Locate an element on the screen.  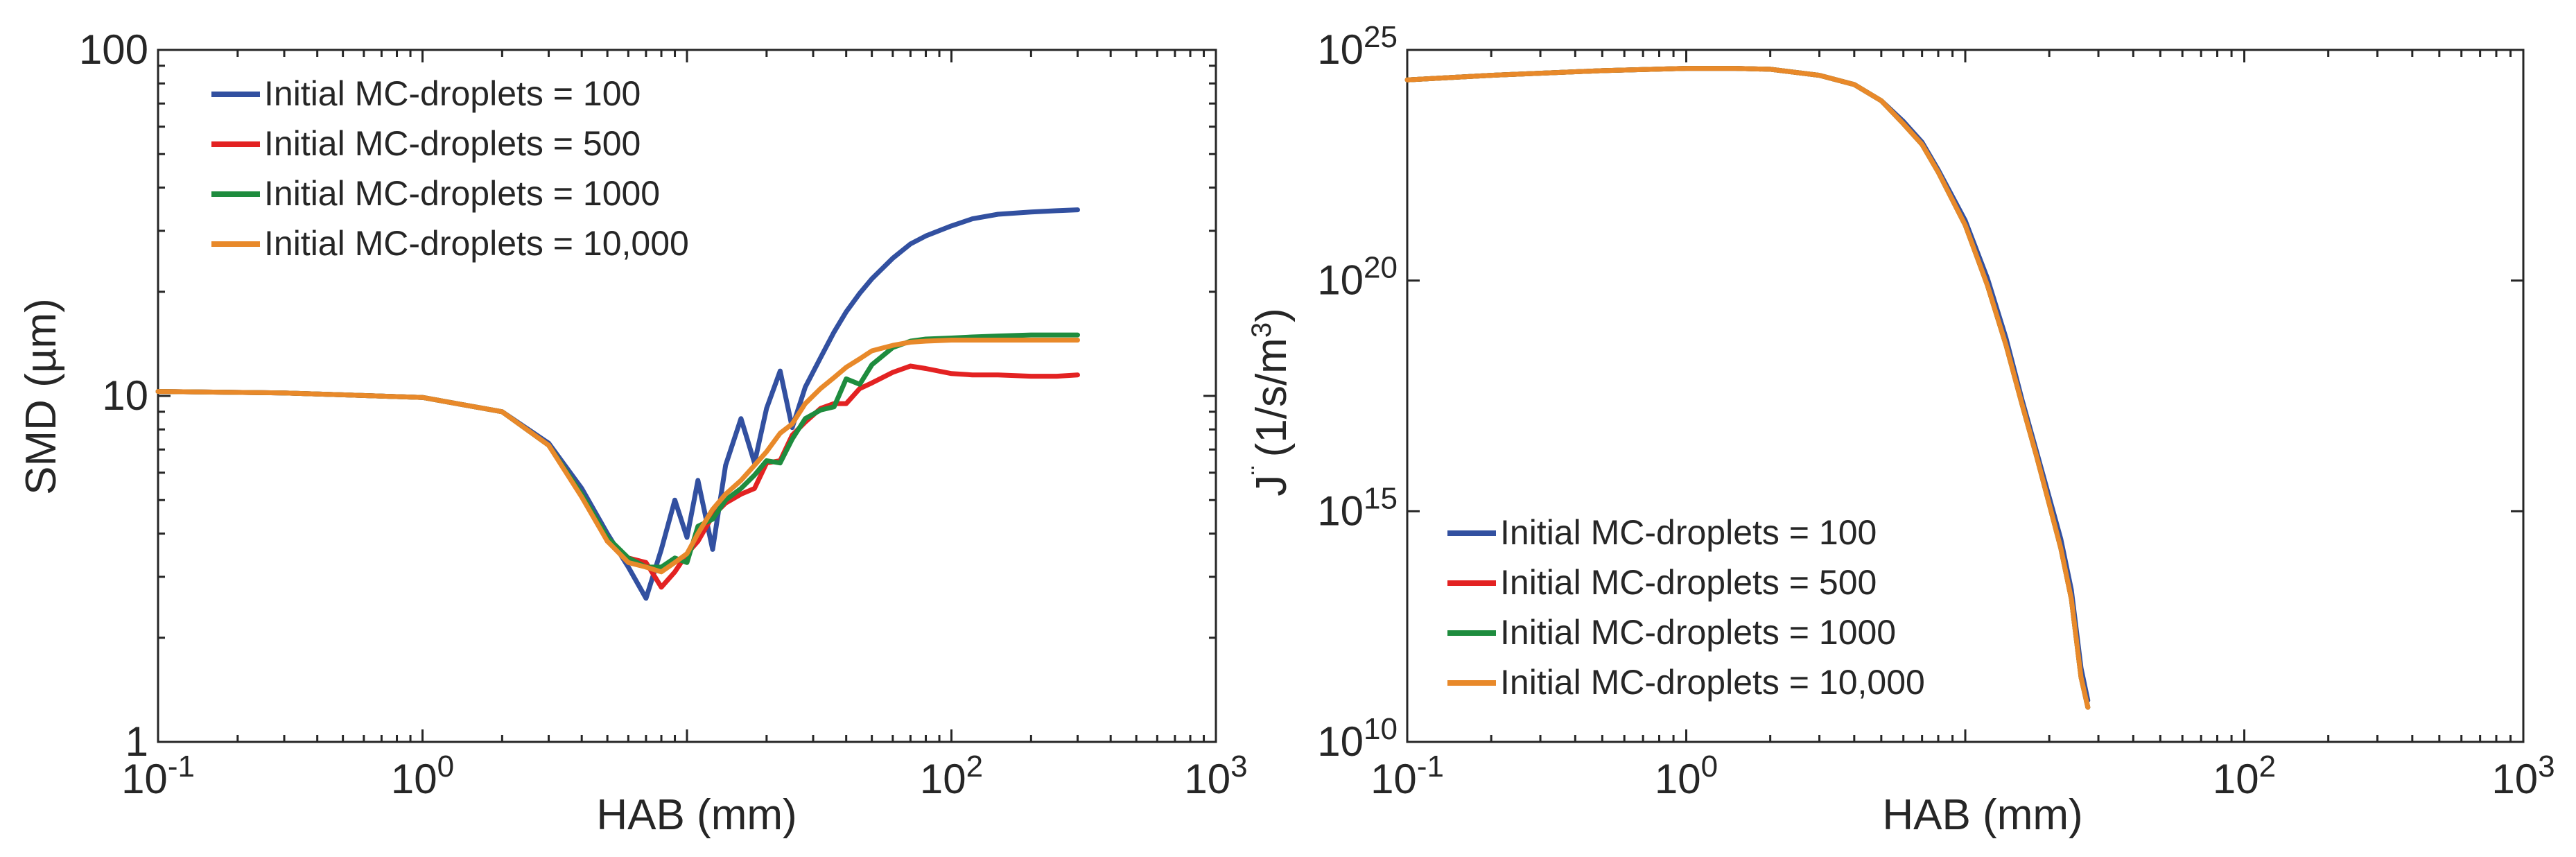
right-y-axis-label: J¨ (1/s/m3) is located at coordinates (1271, 402).